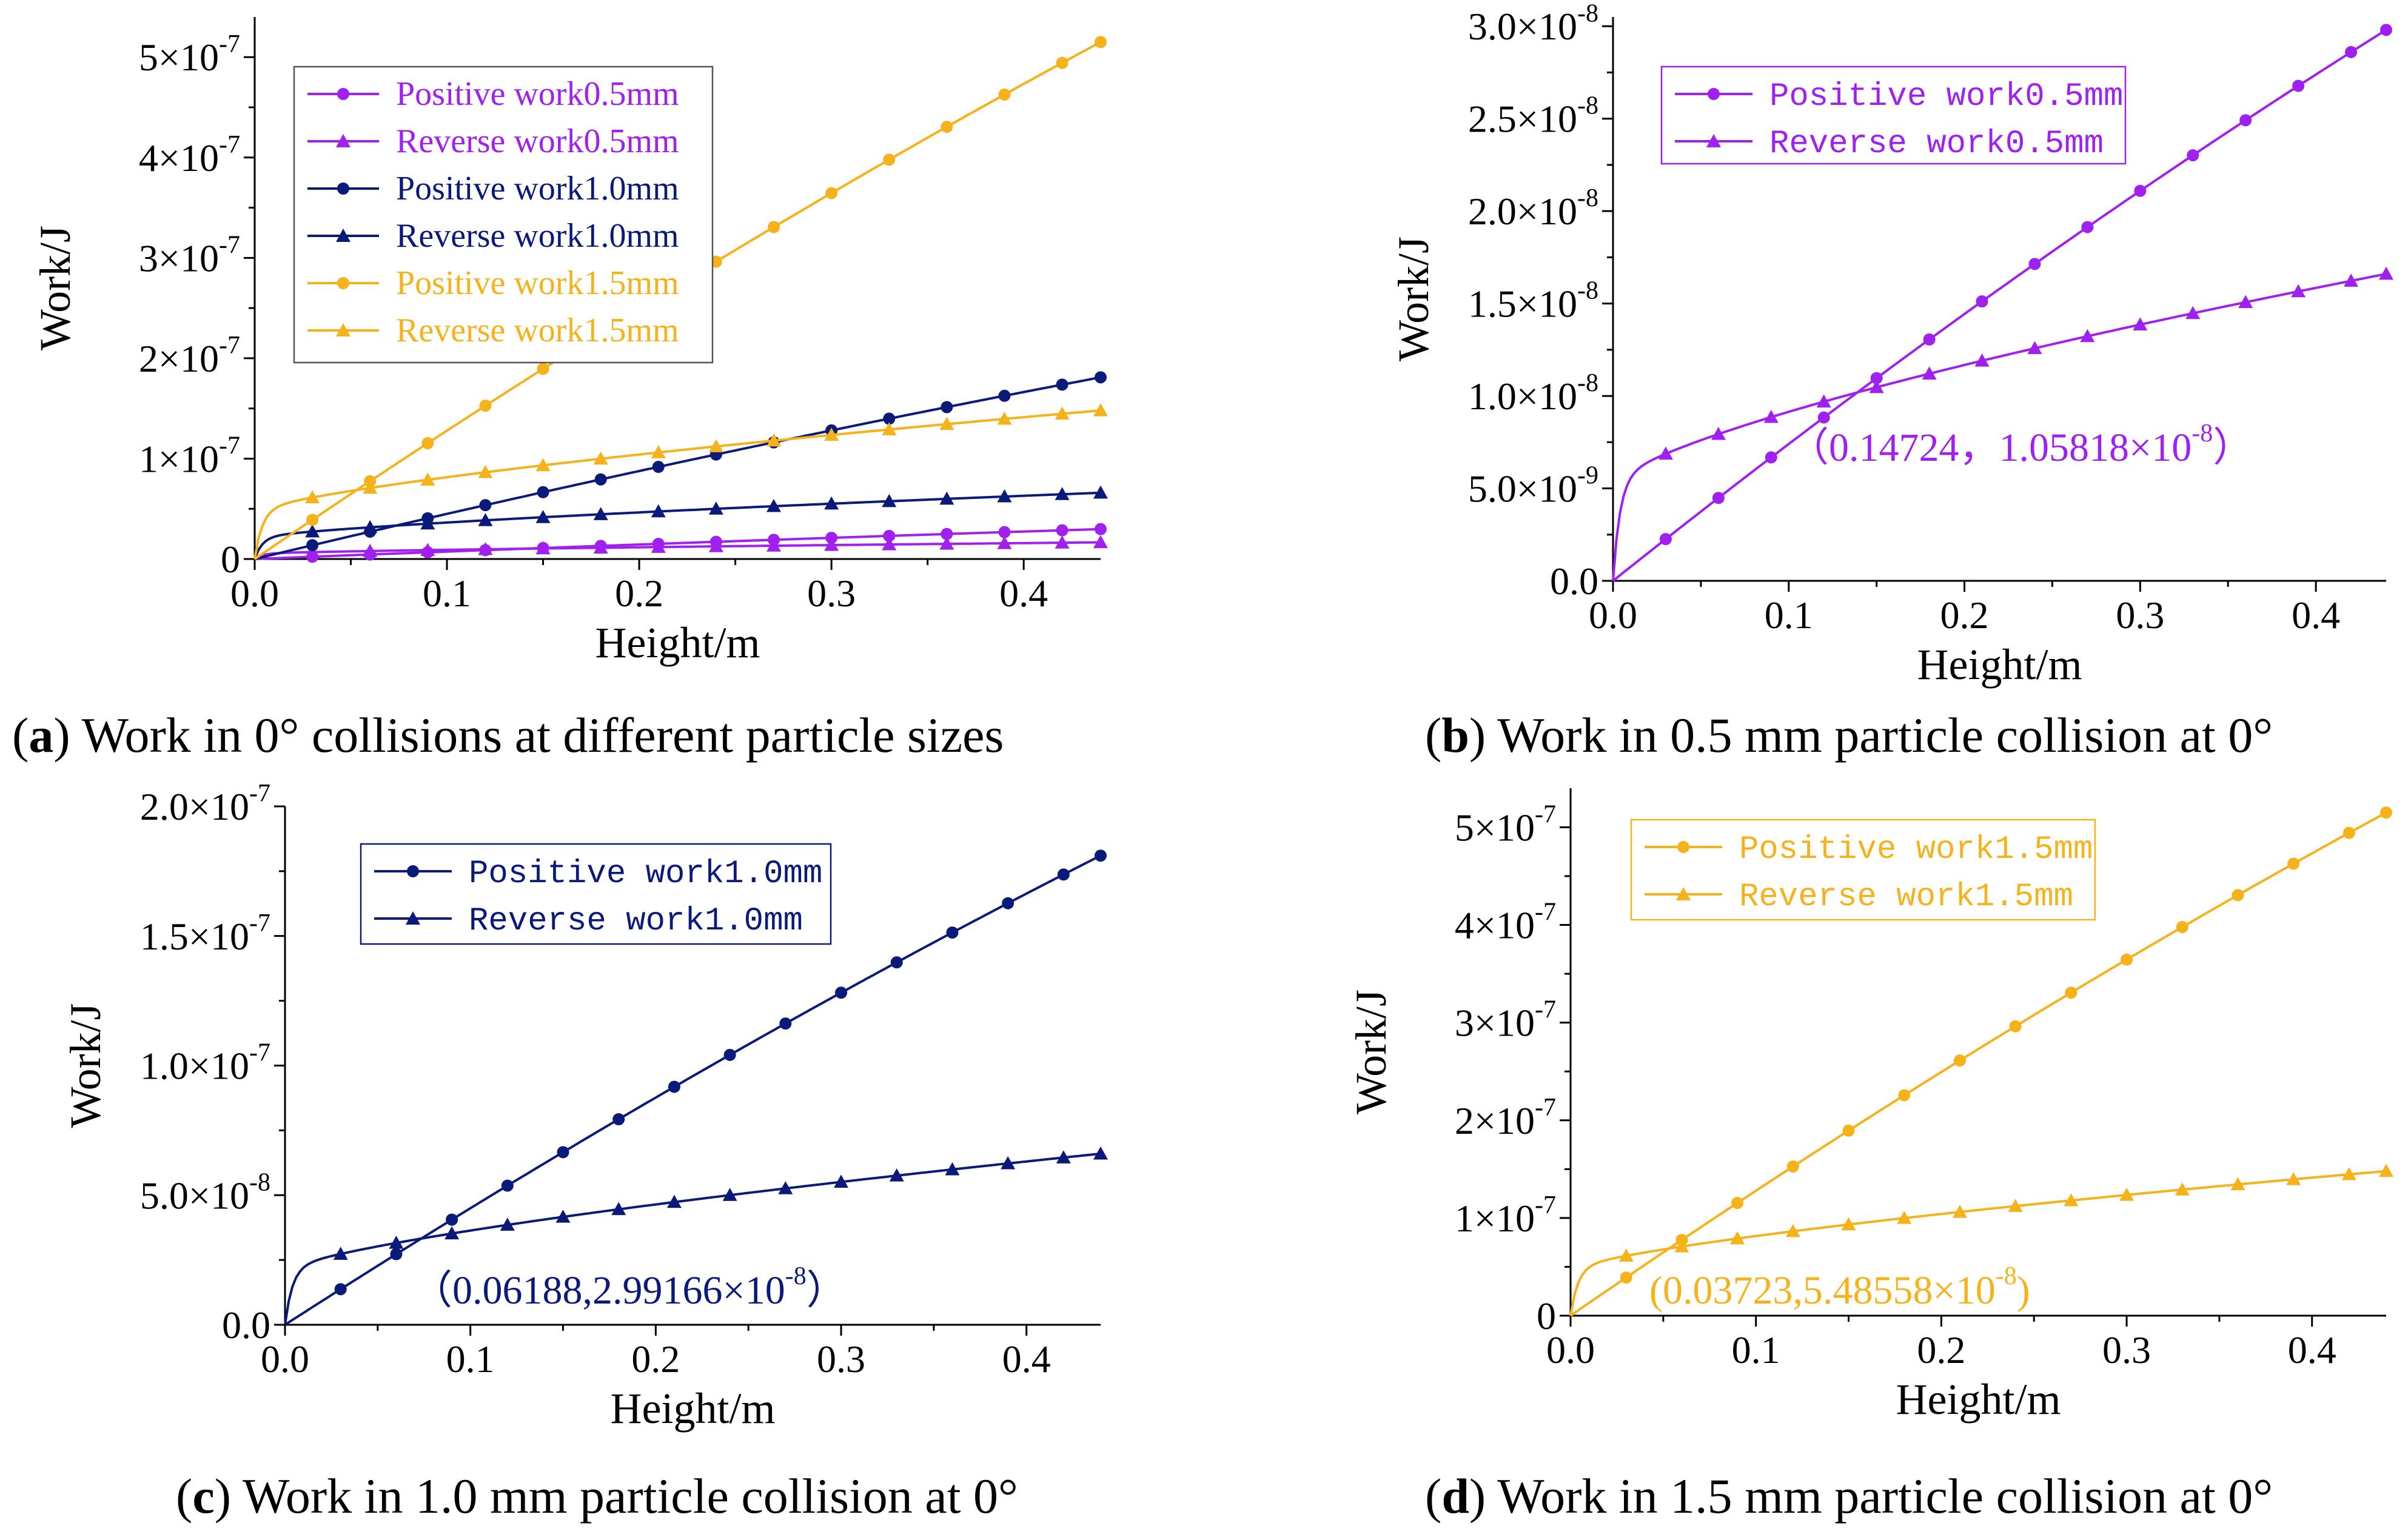 This screenshot has width=2408, height=1540. I want to click on y-tick-label: 2.0×10⁻⁸, so click(1533, 208).